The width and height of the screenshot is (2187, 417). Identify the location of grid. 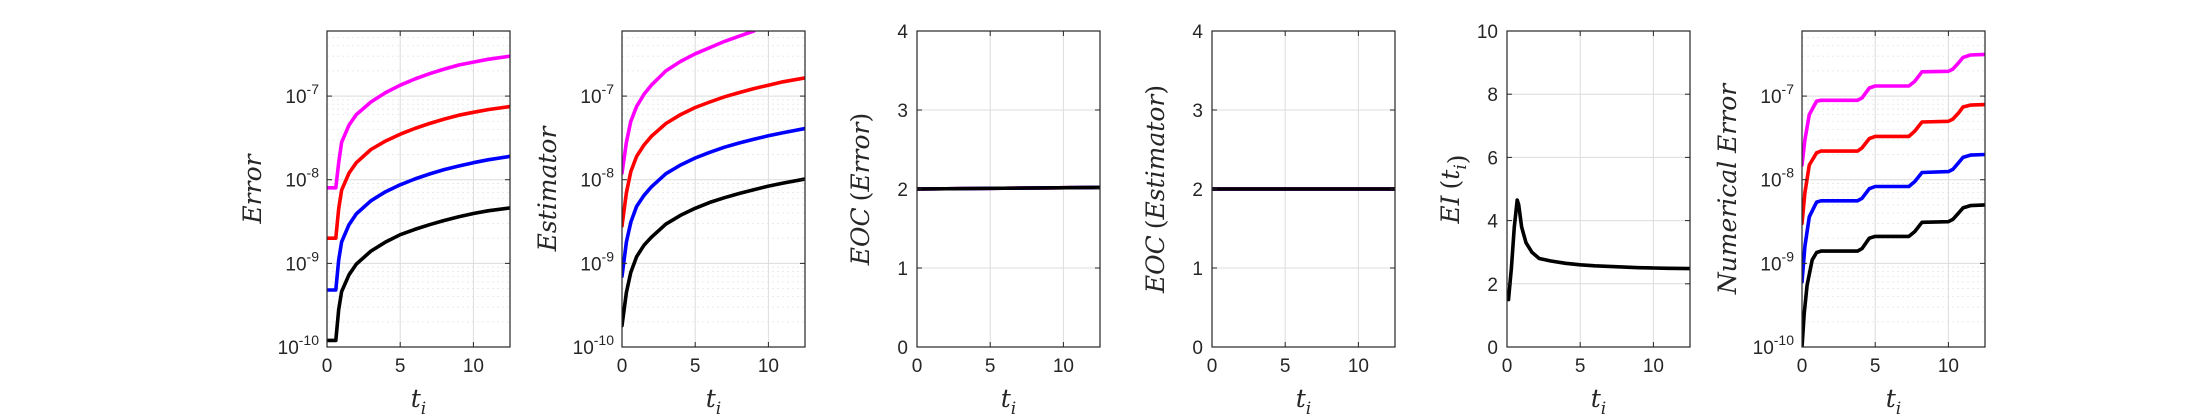
(1598, 189).